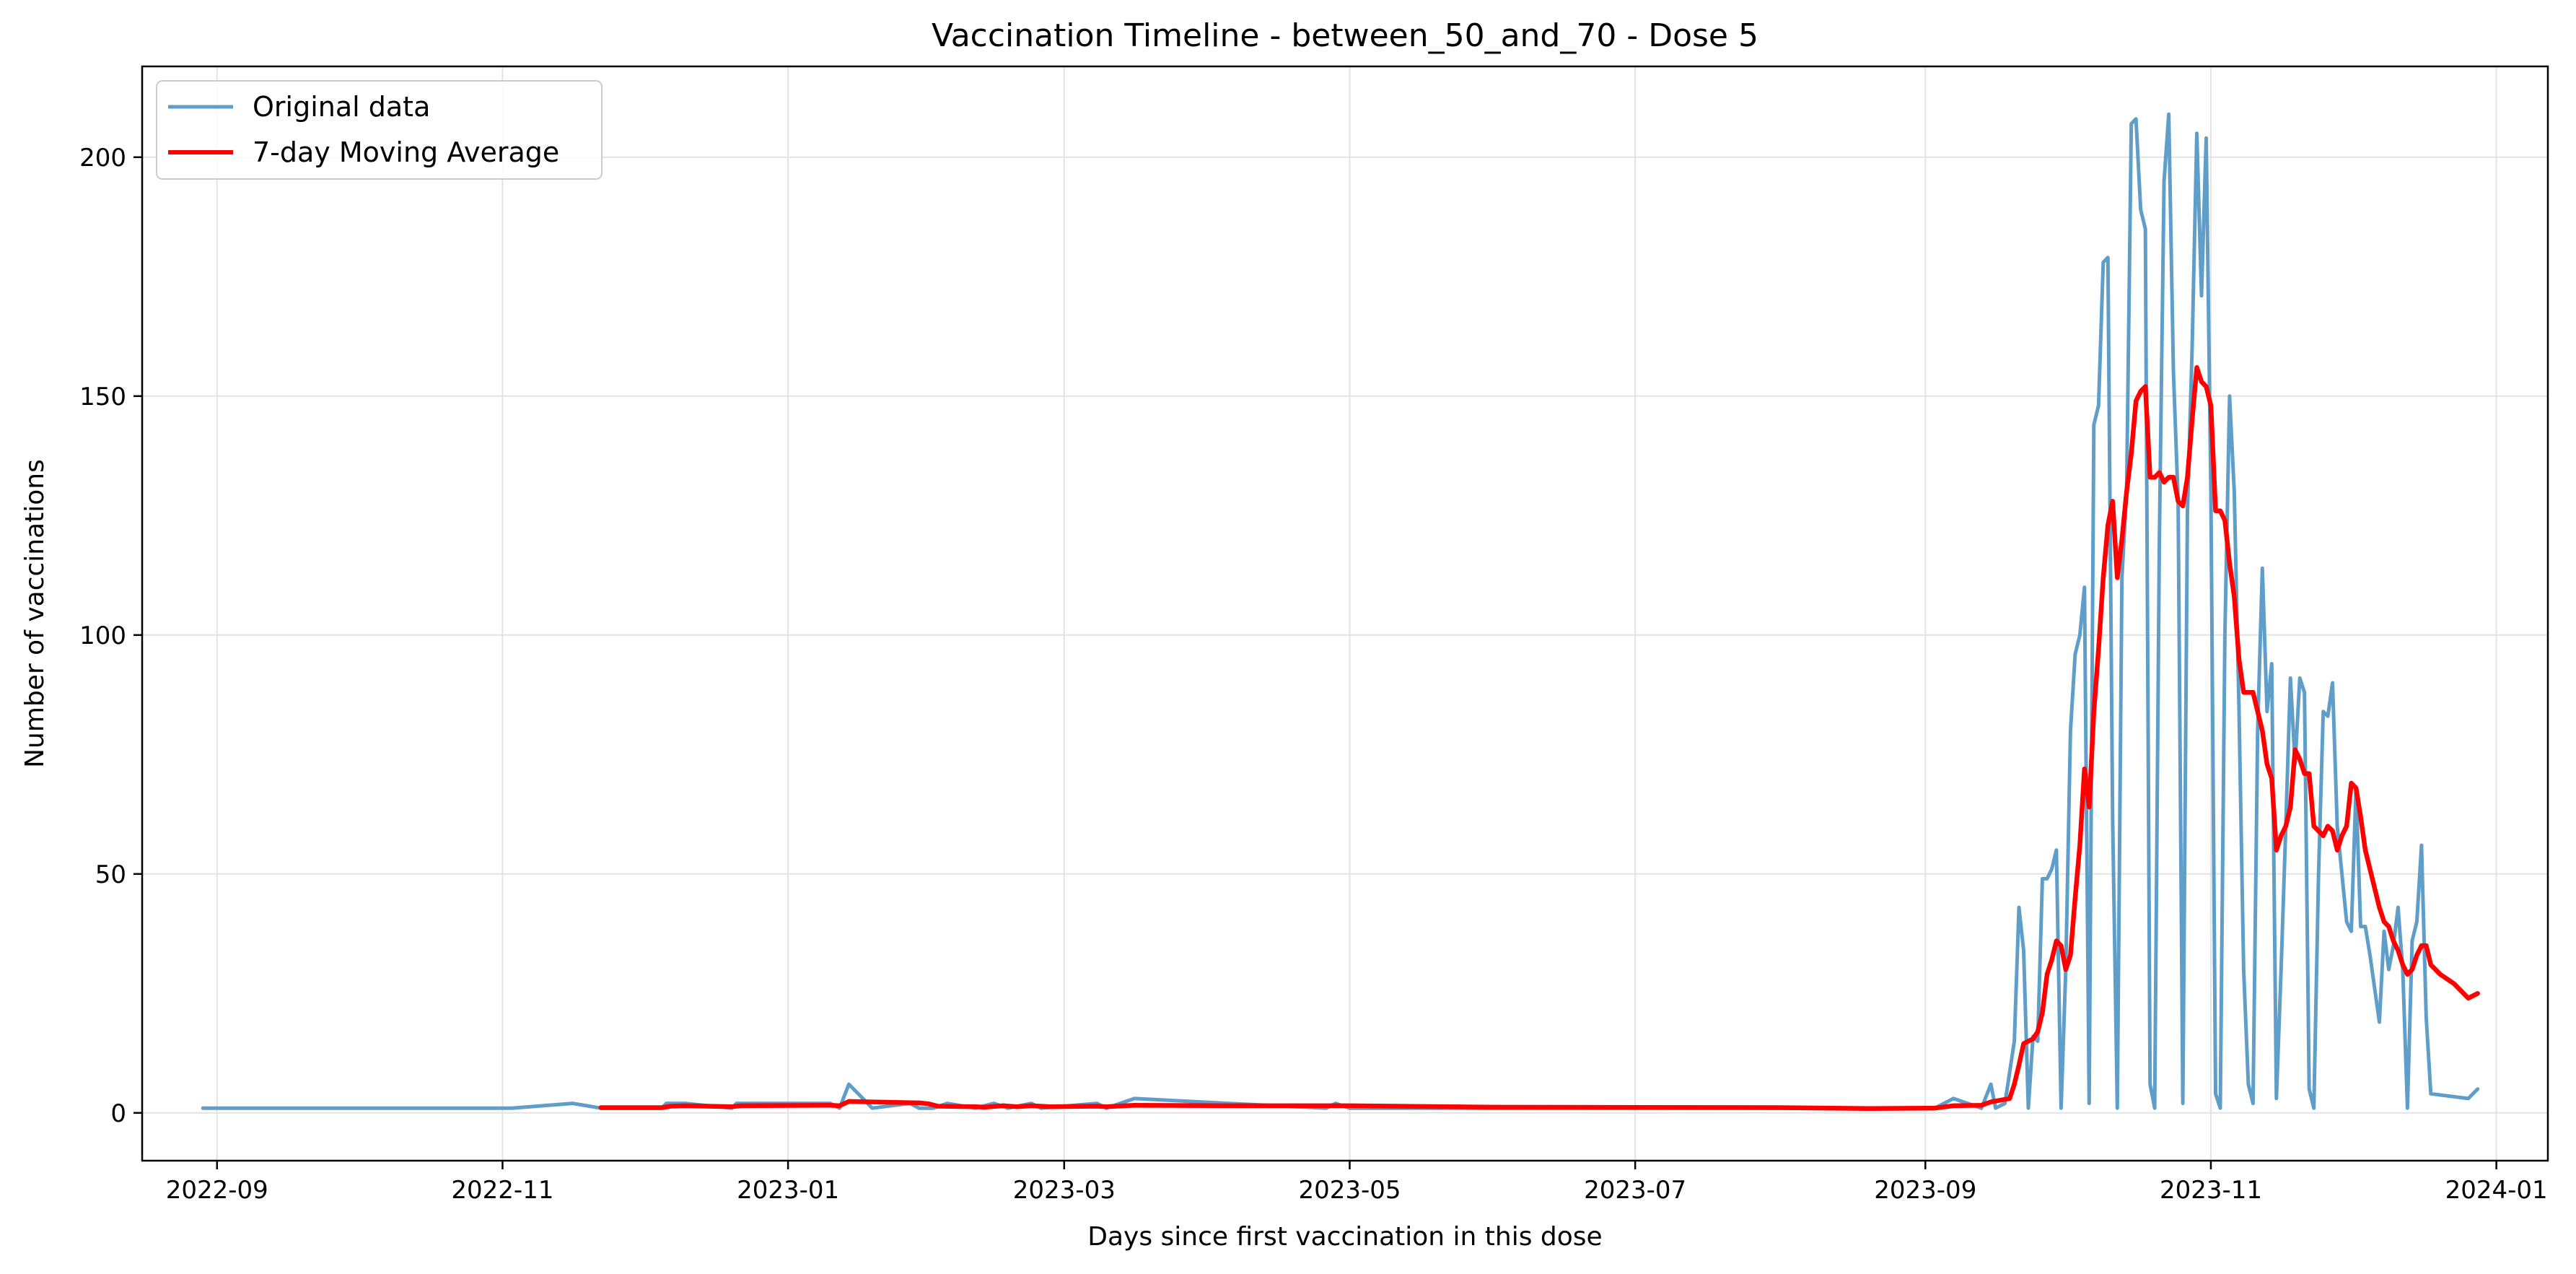 Image resolution: width=2576 pixels, height=1274 pixels. I want to click on x-tick-label: 2023-07, so click(1635, 1190).